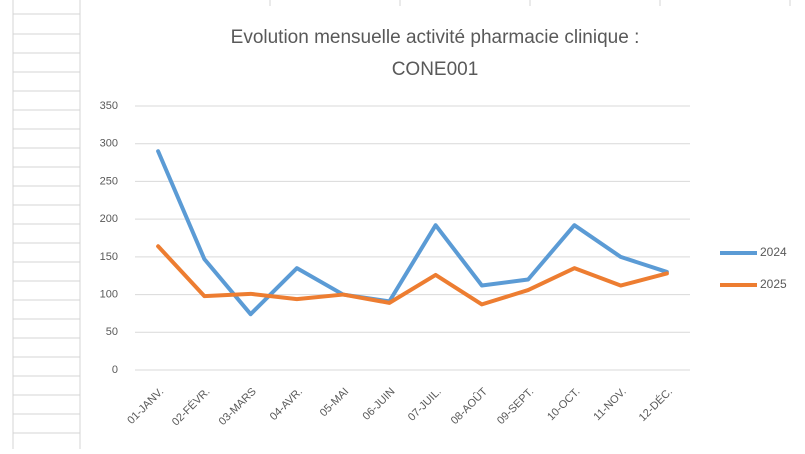 This screenshot has width=805, height=454. What do you see at coordinates (563, 404) in the screenshot?
I see `x-tick-label: 10-OCT.` at bounding box center [563, 404].